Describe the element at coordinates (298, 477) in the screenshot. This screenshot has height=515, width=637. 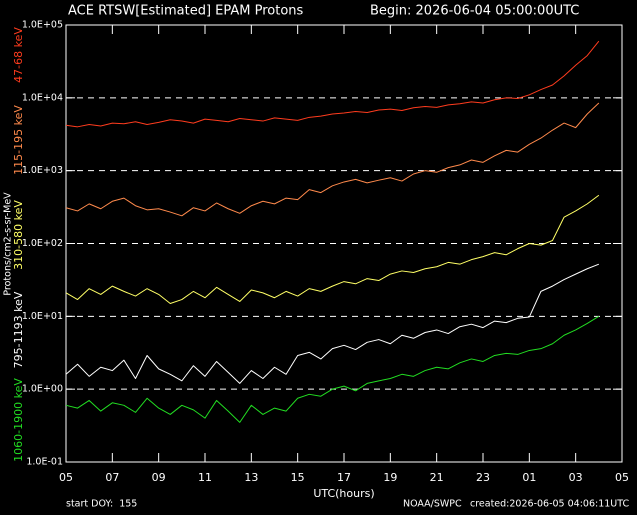
I see `x-tick-label: 15` at that location.